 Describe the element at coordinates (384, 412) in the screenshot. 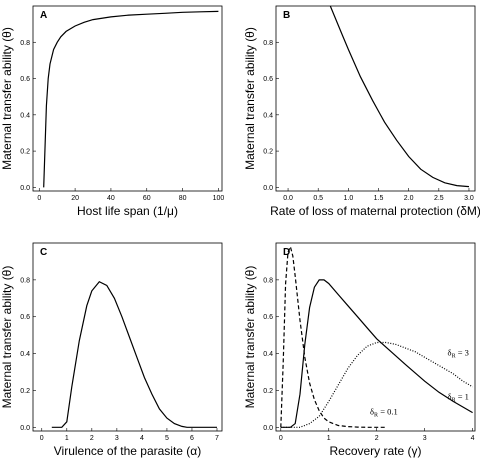

I see `series-annotation: δR = 0.1` at that location.